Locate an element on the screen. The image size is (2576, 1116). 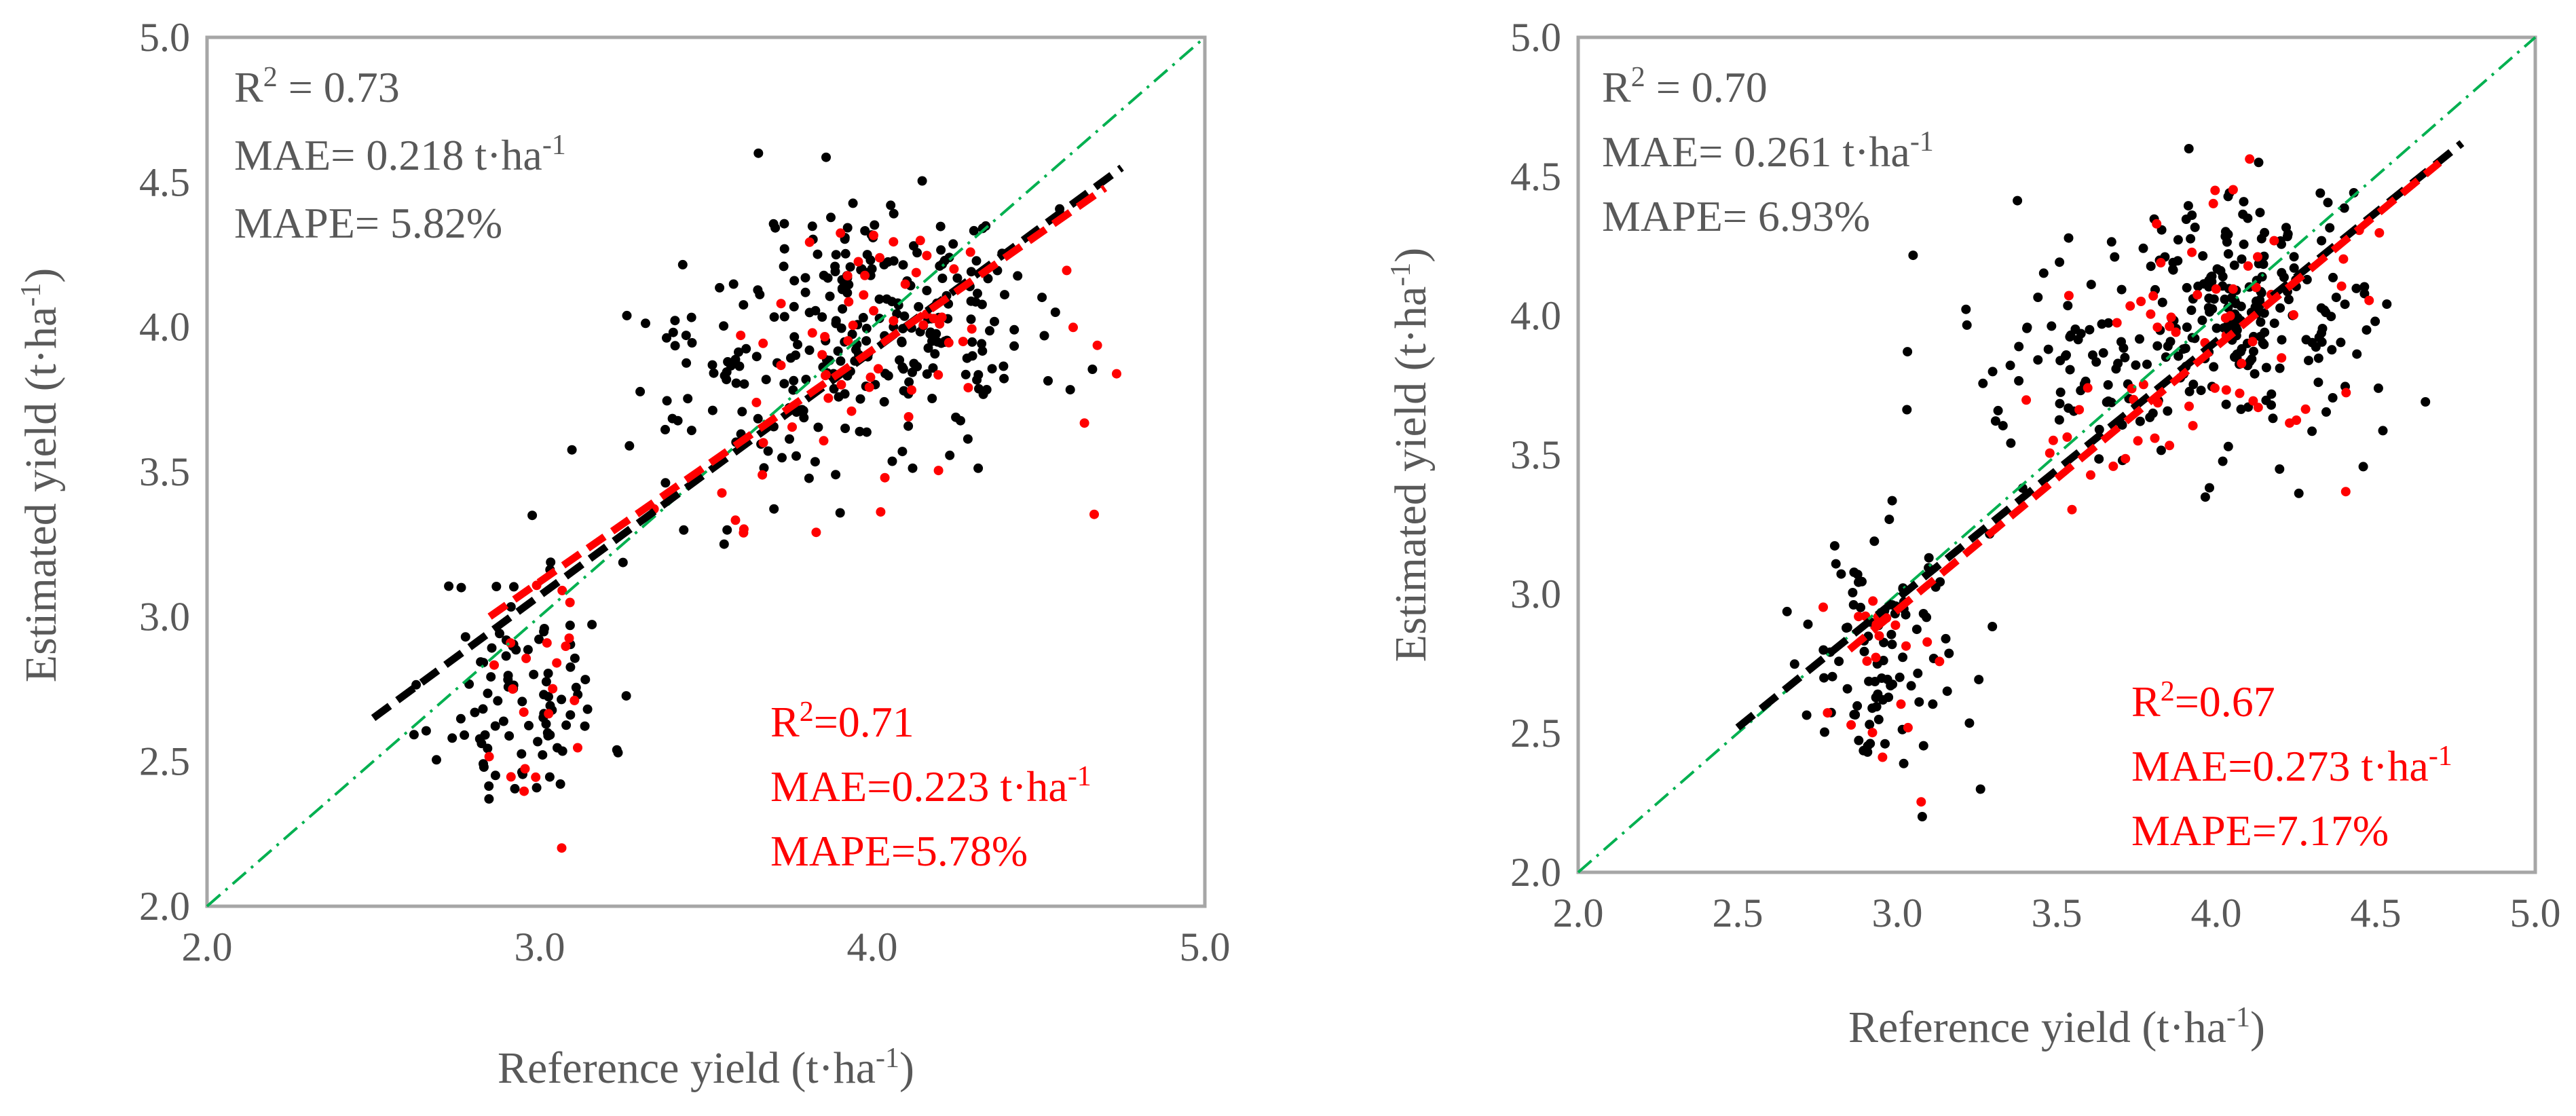
right-y-tick-4: 4.0 is located at coordinates (1536, 315).